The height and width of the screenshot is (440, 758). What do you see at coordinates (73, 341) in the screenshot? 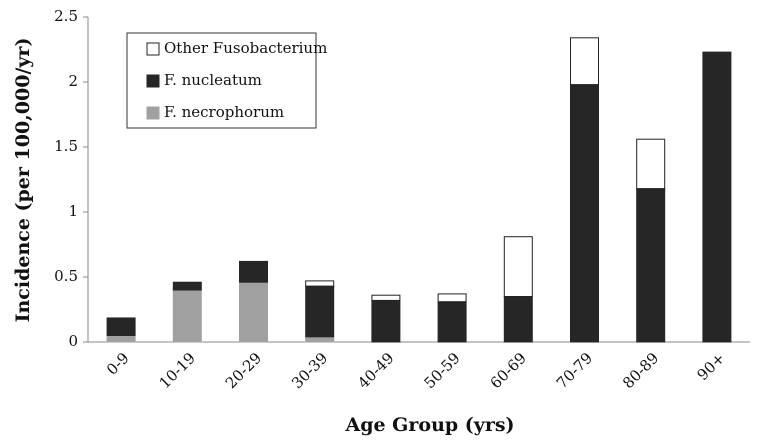
I see `y-tick-label: 0` at bounding box center [73, 341].